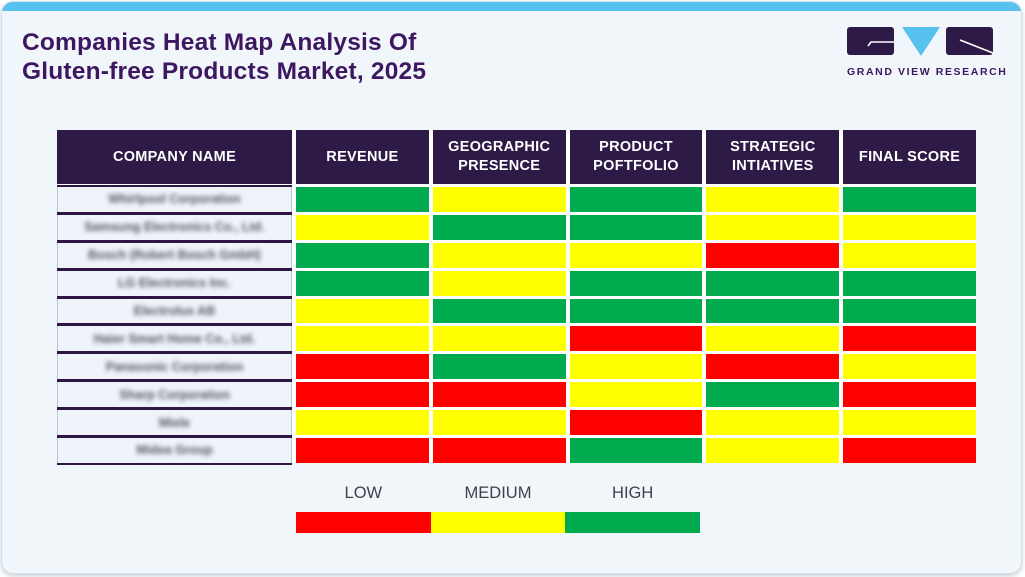  What do you see at coordinates (174, 395) in the screenshot?
I see `company-name-cell: Sharp Corporation` at bounding box center [174, 395].